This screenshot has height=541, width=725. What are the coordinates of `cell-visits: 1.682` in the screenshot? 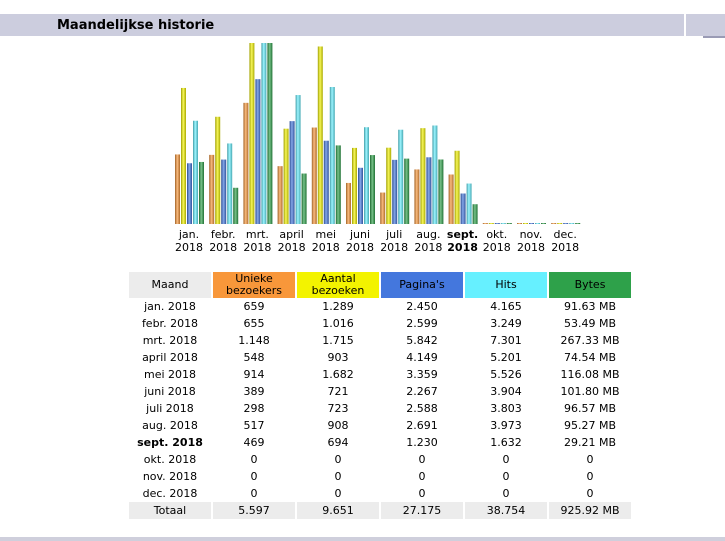 It's located at (338, 374).